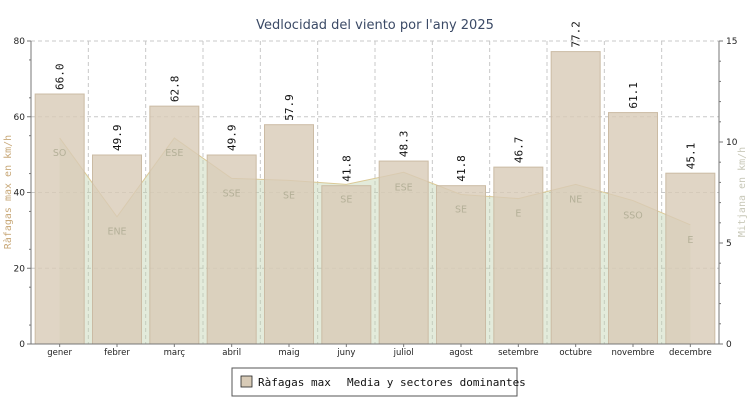  What do you see at coordinates (690, 156) in the screenshot?
I see `bar-value-label: 45.1` at bounding box center [690, 156].